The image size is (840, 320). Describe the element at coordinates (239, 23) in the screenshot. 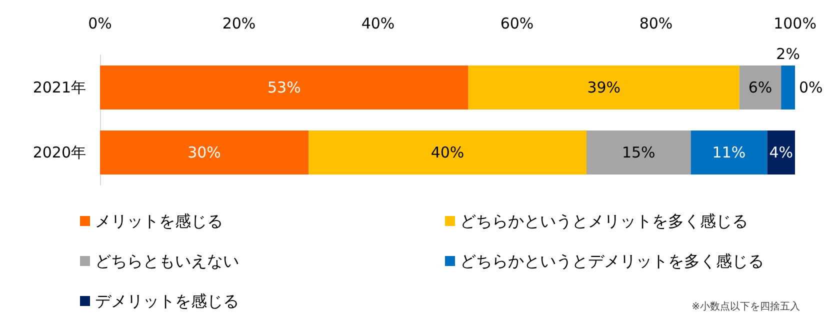

I see `x-tick-label: 20%` at that location.